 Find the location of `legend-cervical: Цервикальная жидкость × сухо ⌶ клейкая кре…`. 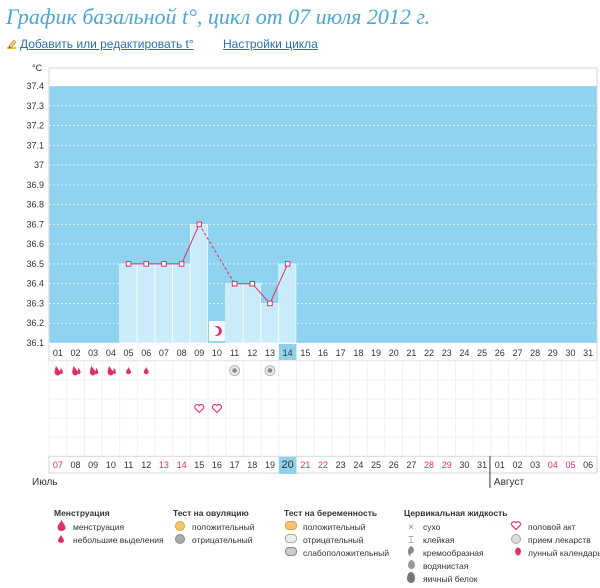

legend-cervical: Цервикальная жидкость × сухо ⌶ клейкая кре… is located at coordinates (455, 547).